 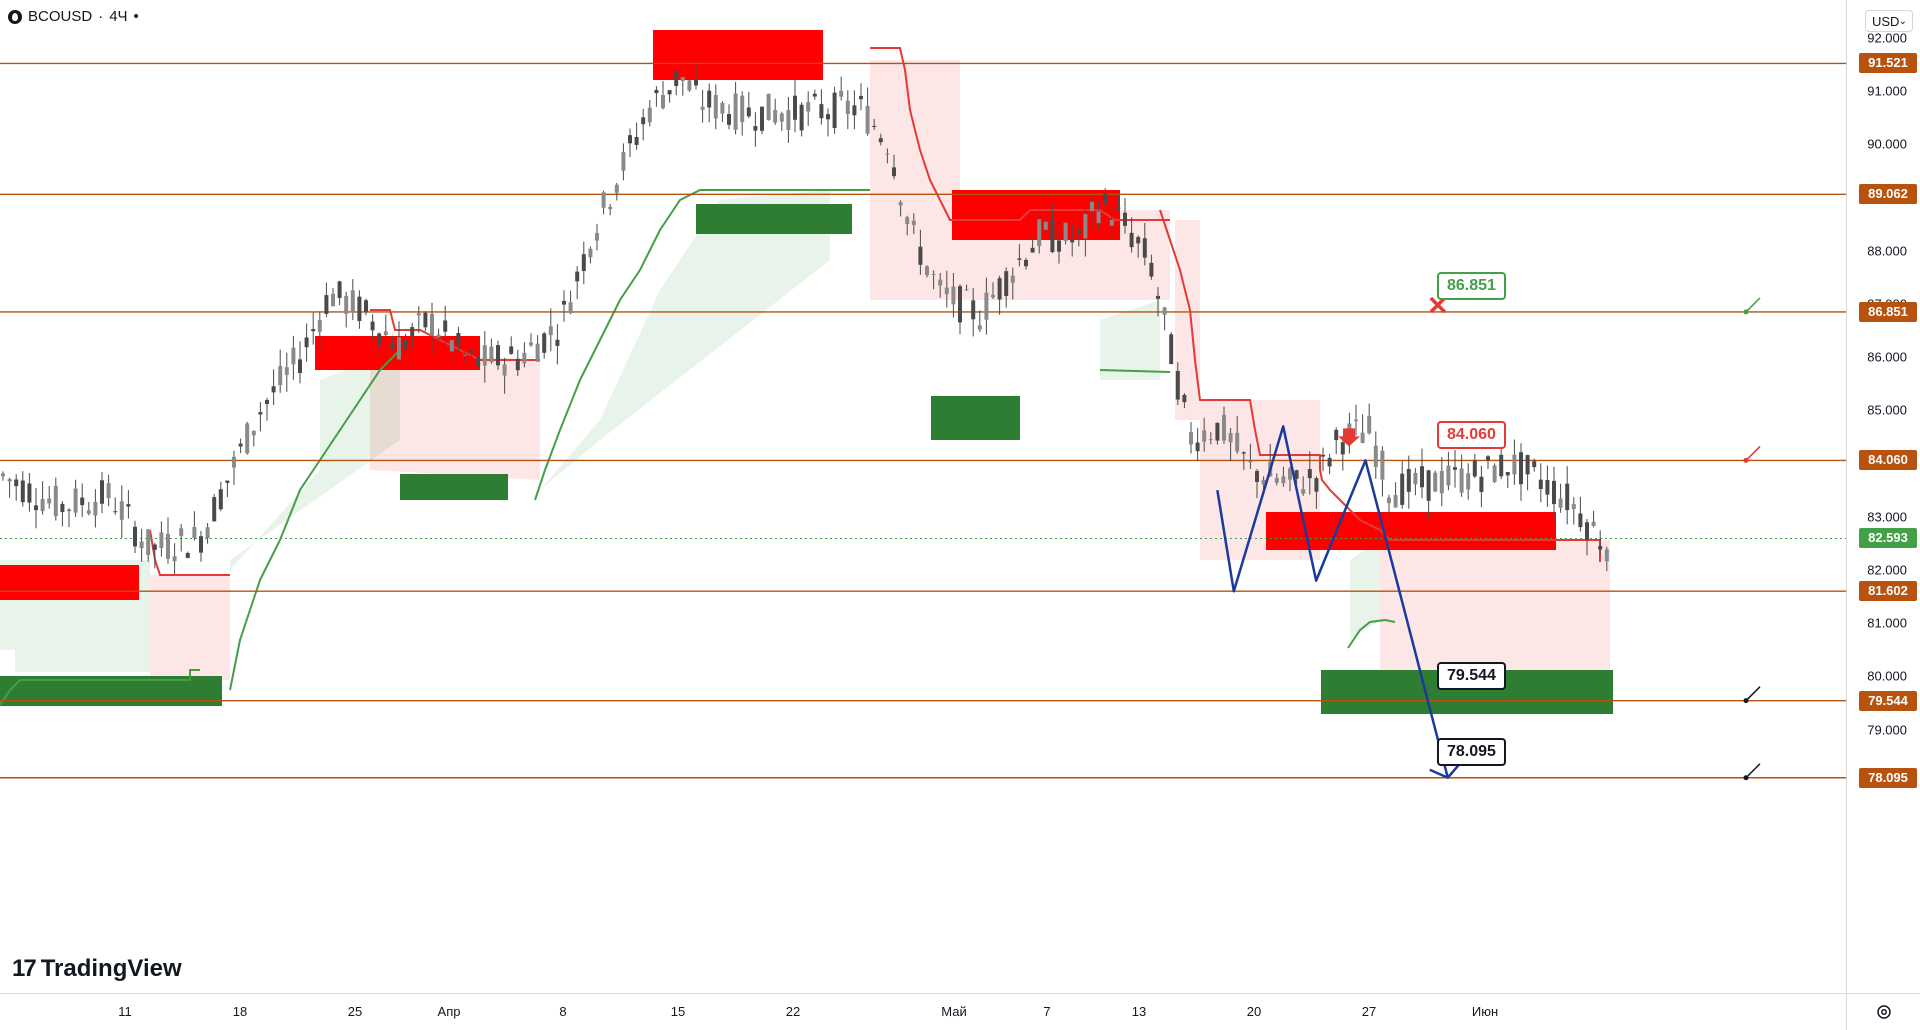 What do you see at coordinates (1471, 752) in the screenshot?
I see `callout-78095: 78.095` at bounding box center [1471, 752].